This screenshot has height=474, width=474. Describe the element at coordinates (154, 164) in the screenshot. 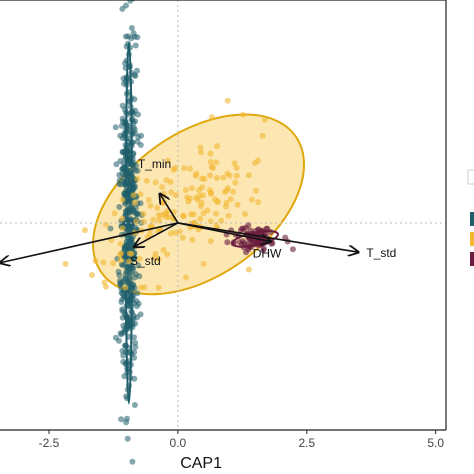

I see `vector-label-t-min: T_min` at that location.